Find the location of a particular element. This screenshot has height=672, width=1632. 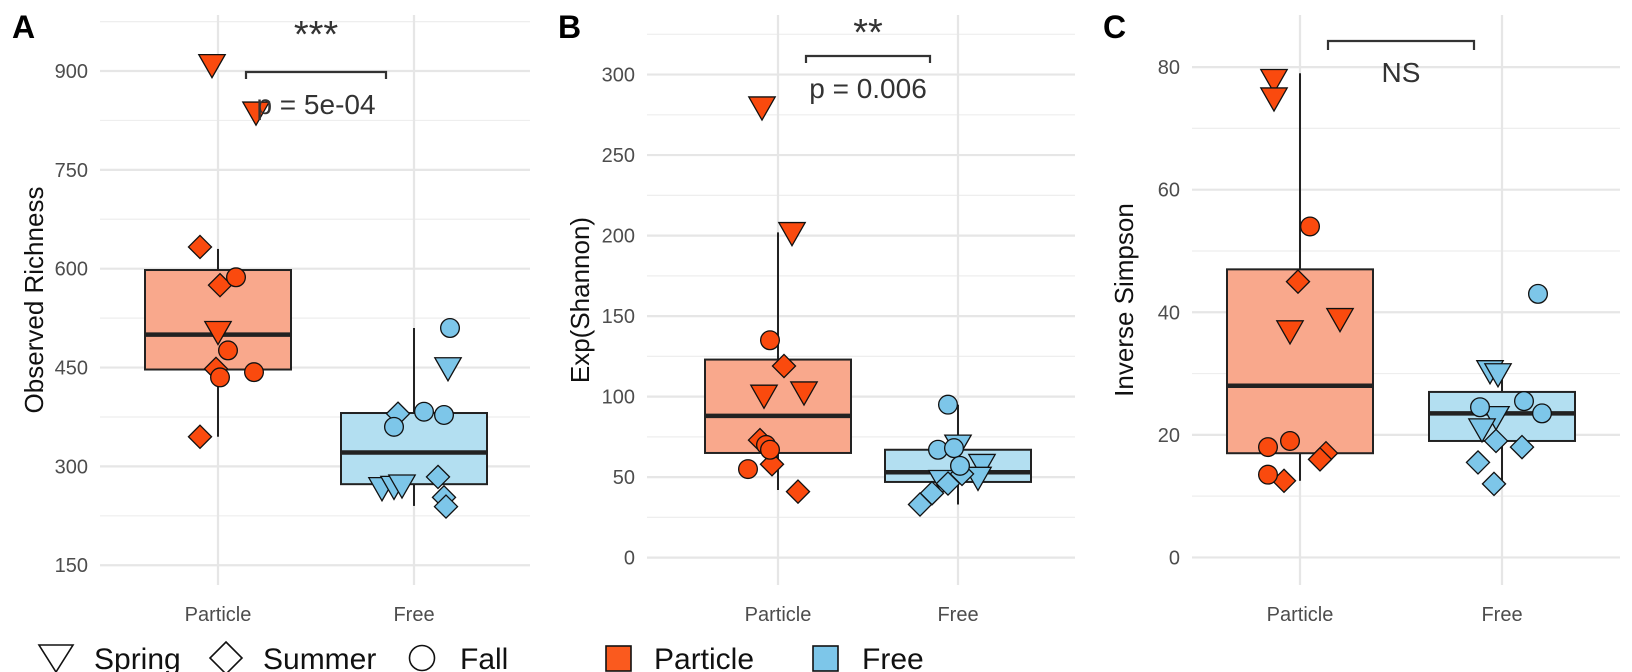

y-tick-label: 50 is located at coordinates (624, 478).